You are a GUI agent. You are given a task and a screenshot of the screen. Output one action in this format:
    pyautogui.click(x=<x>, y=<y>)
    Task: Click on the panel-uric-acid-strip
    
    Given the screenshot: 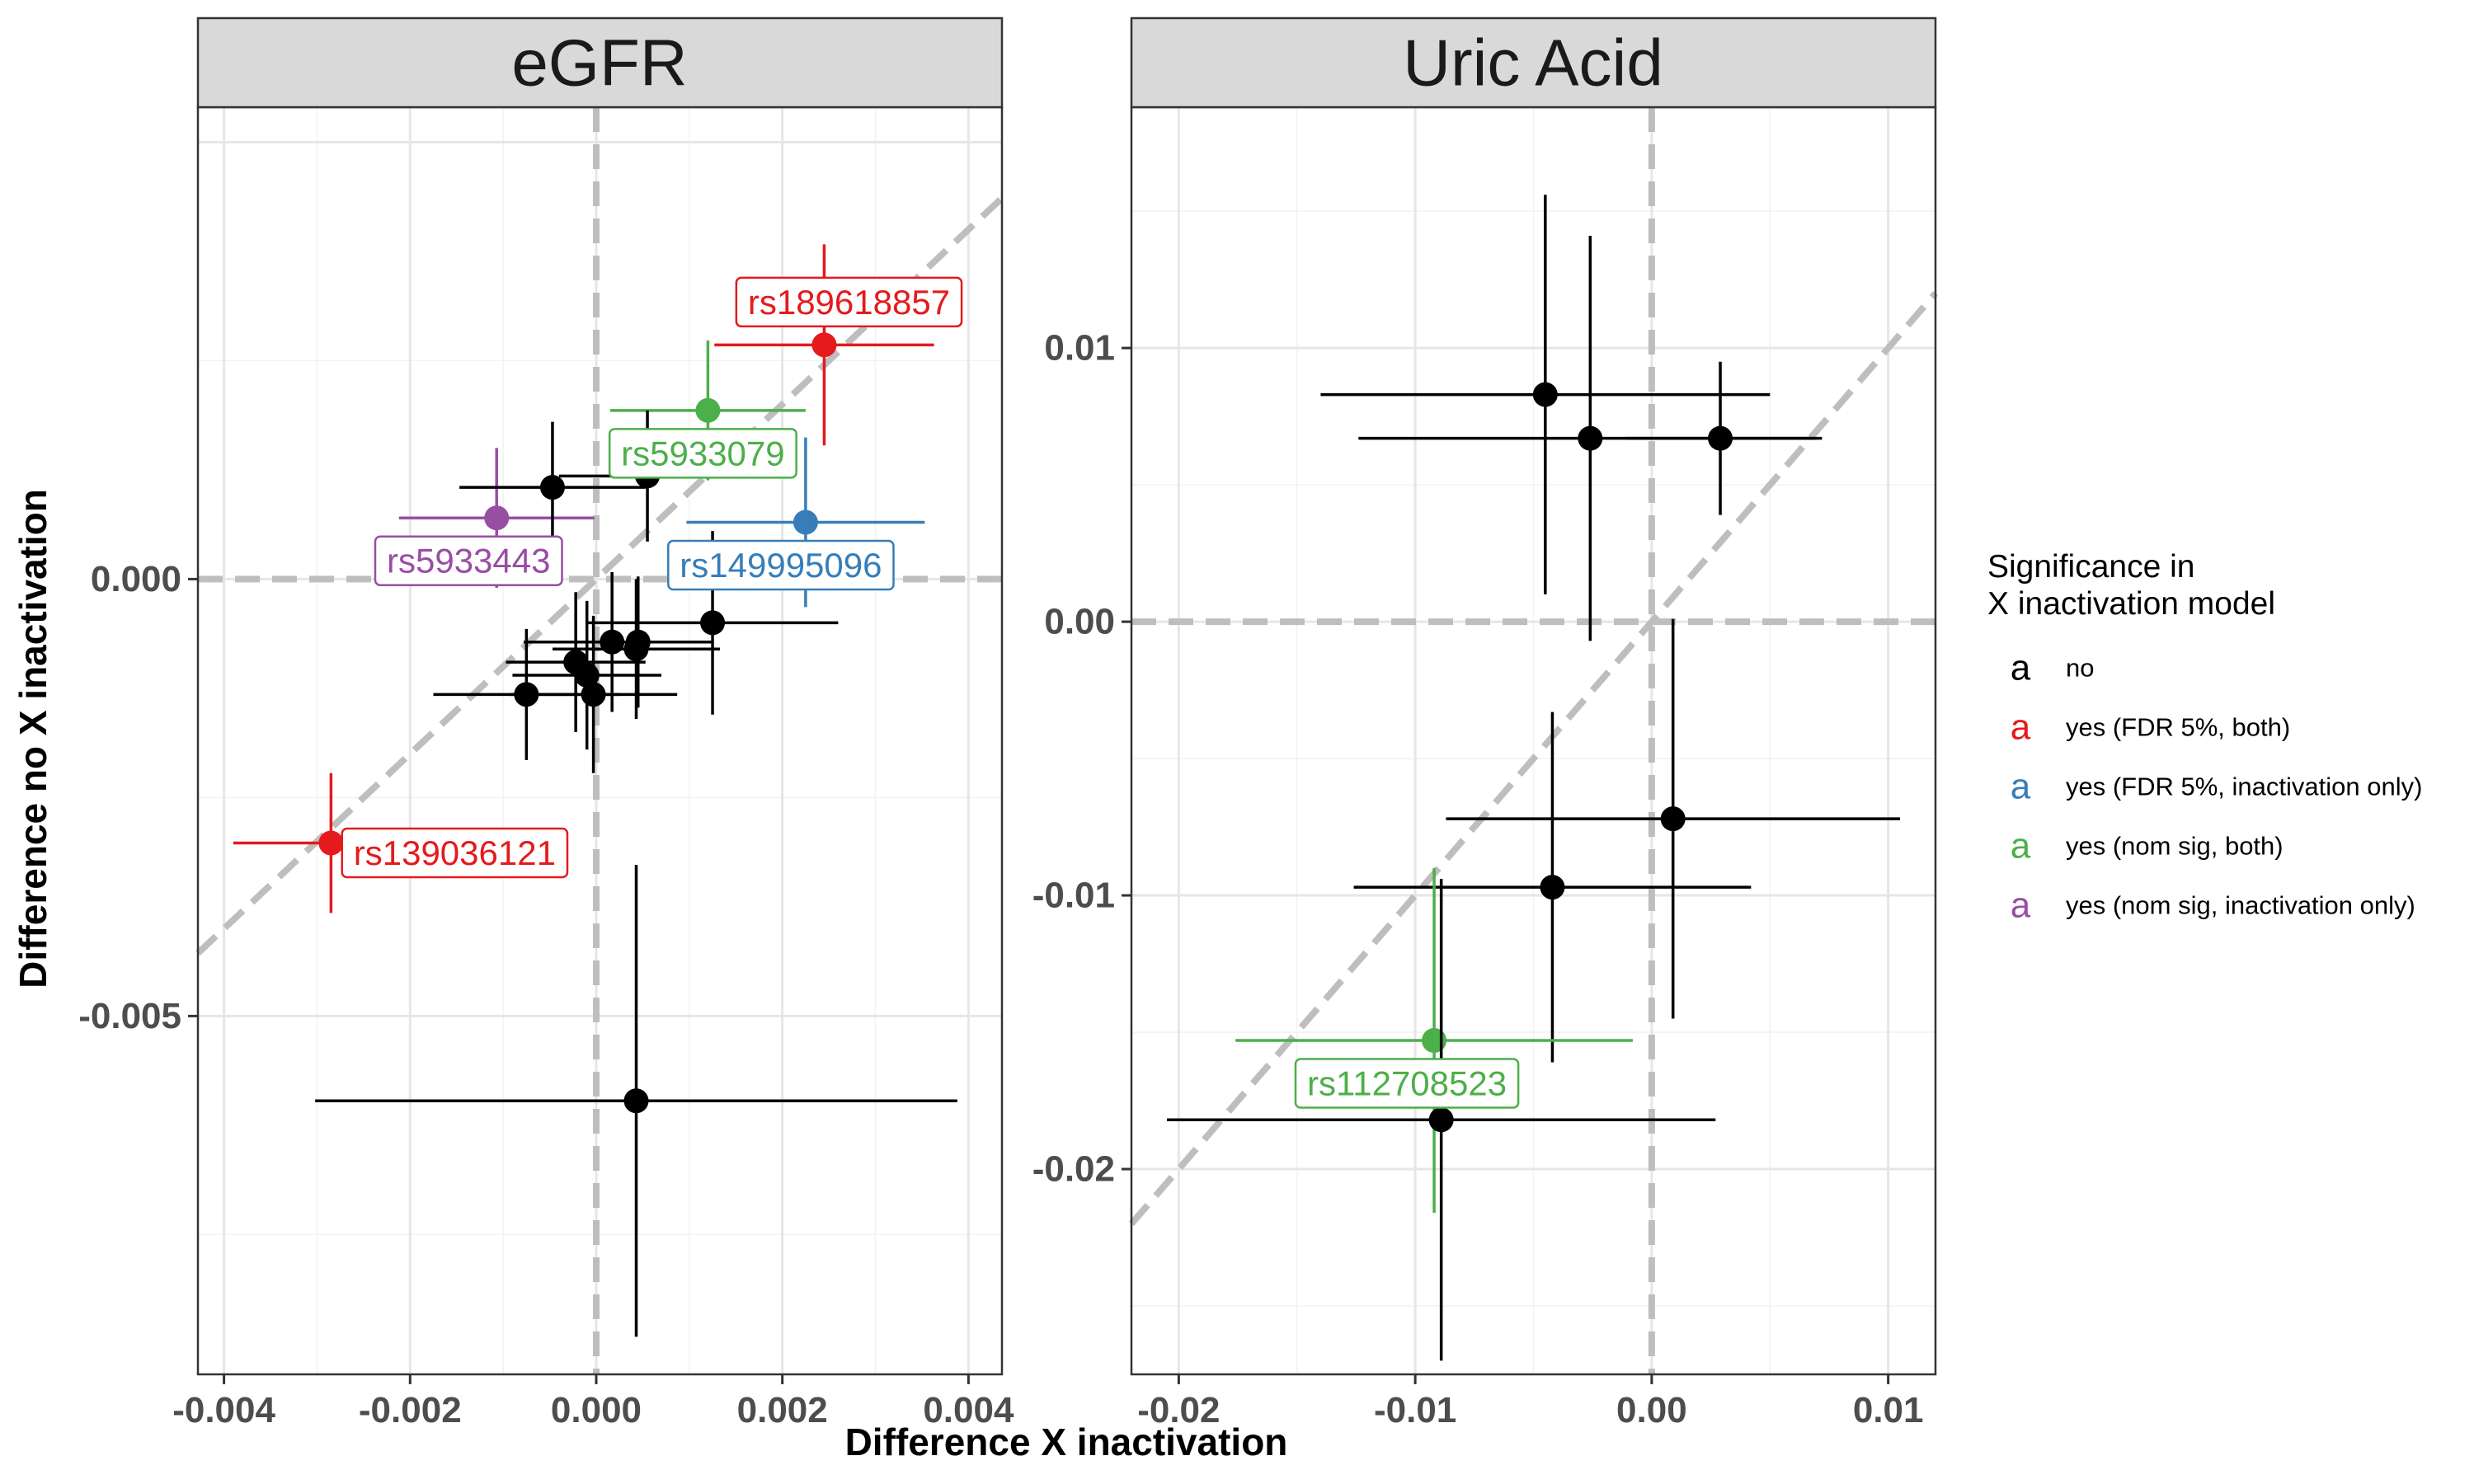 What is the action you would take?
    pyautogui.click(x=1533, y=62)
    